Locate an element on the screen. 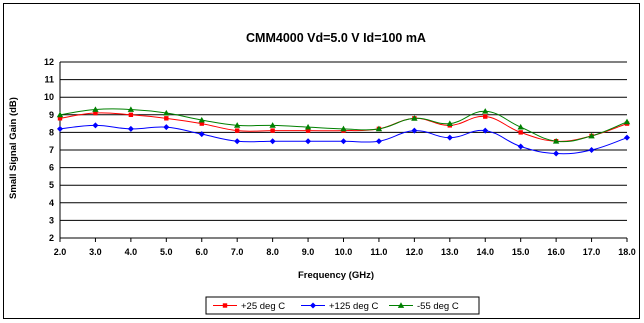 The height and width of the screenshot is (323, 644). x-tick-label: 17.0 is located at coordinates (592, 252).